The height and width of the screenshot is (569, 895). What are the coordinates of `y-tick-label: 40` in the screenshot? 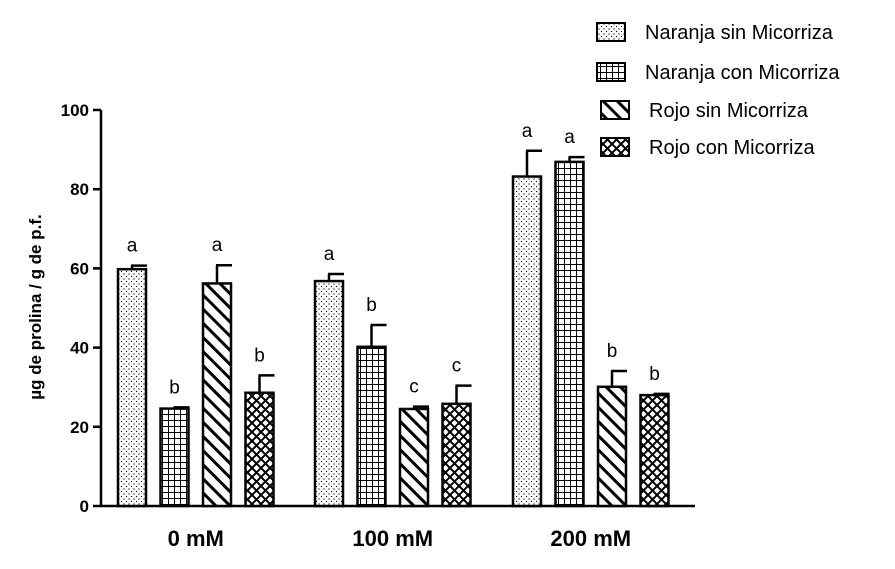 It's located at (79, 348).